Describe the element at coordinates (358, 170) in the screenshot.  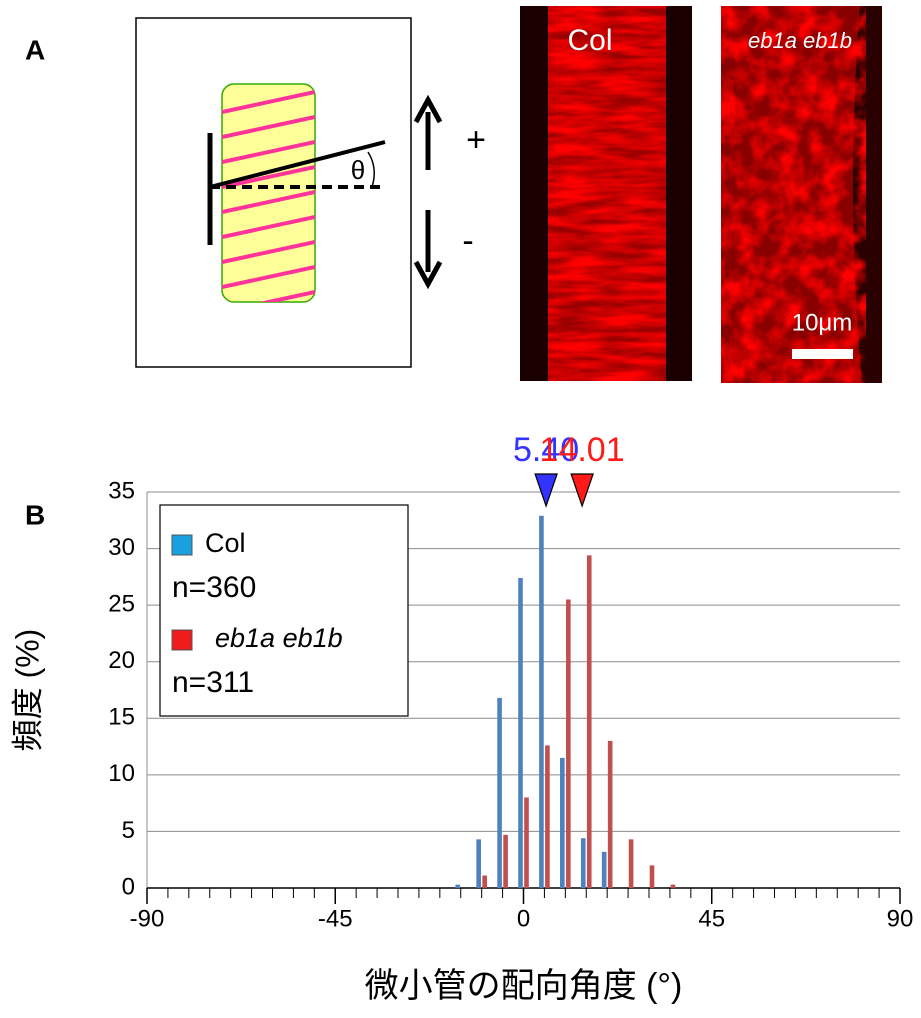
I see `angle-label: θ` at that location.